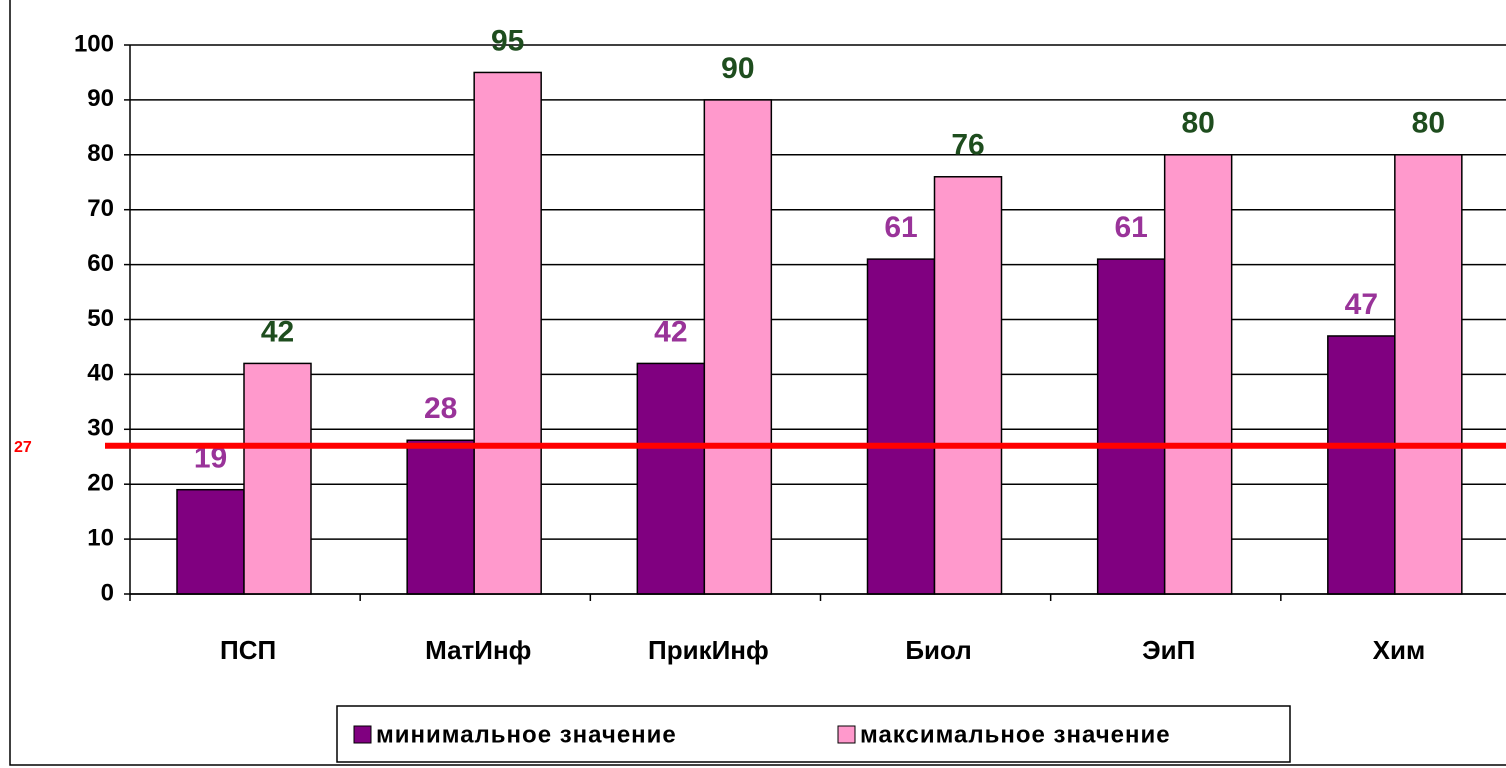 Image resolution: width=1506 pixels, height=768 pixels. What do you see at coordinates (100, 428) in the screenshot?
I see `y-tick-label: 30` at bounding box center [100, 428].